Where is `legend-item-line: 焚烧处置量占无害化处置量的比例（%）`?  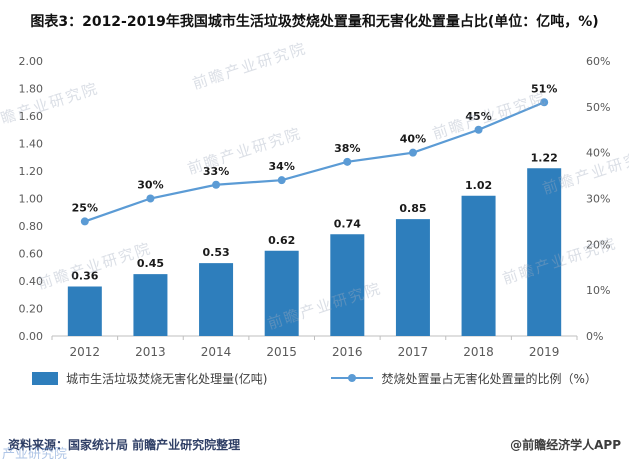
legend-item-line: 焚烧处置量占无害化处置量的比例（%） is located at coordinates (464, 378).